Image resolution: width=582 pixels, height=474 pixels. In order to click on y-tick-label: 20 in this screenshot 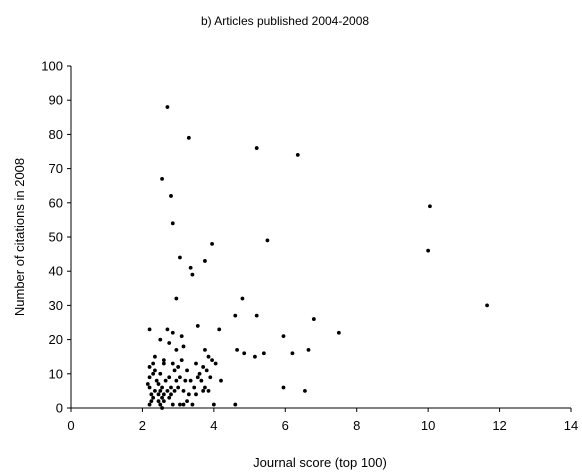, I will do `click(56, 339)`.